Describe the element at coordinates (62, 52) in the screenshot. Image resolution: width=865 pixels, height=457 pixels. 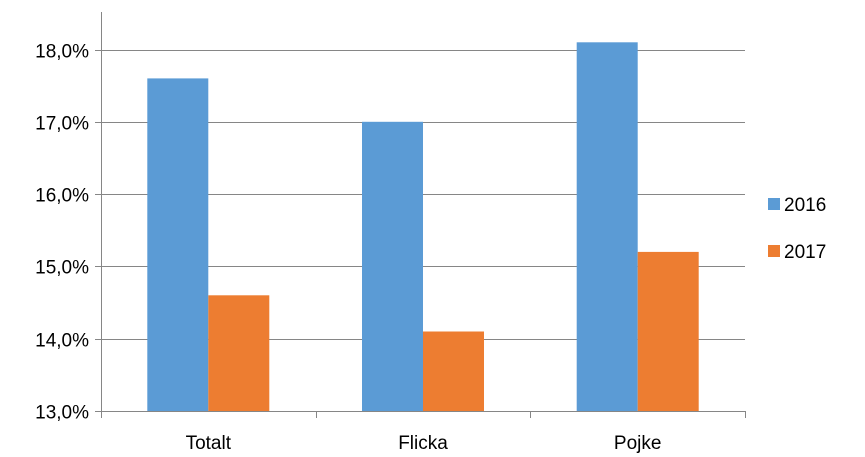
I see `y-tick-label: 18,0%` at that location.